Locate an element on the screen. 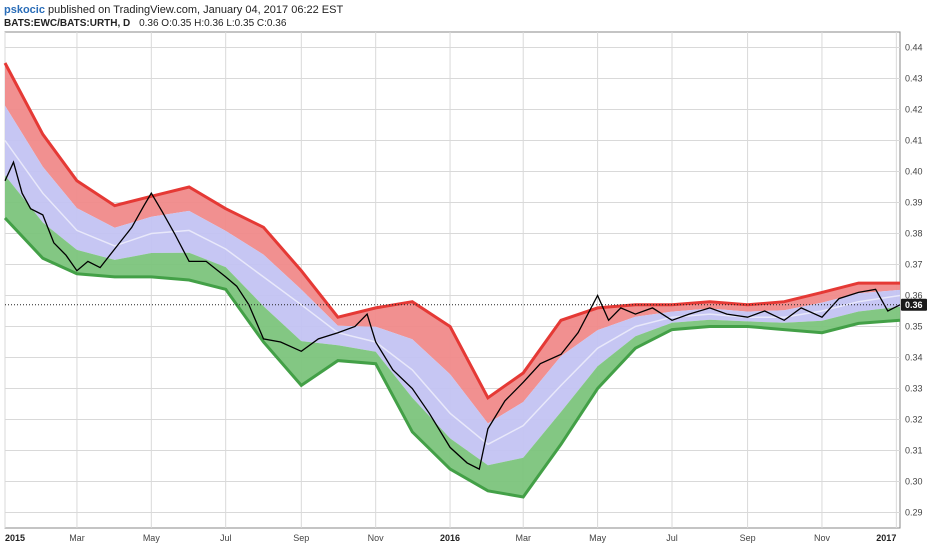 The image size is (932, 550). y-tick-label: 0.30 is located at coordinates (914, 482).